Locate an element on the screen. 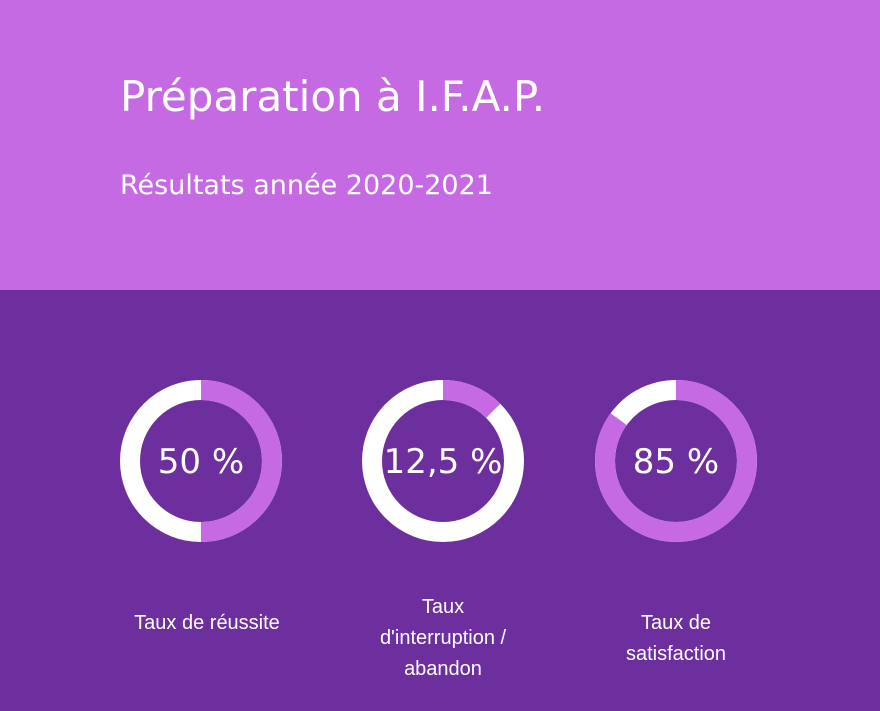 The image size is (880, 711). stat-label-2: Taux de satisfaction is located at coordinates (676, 639).